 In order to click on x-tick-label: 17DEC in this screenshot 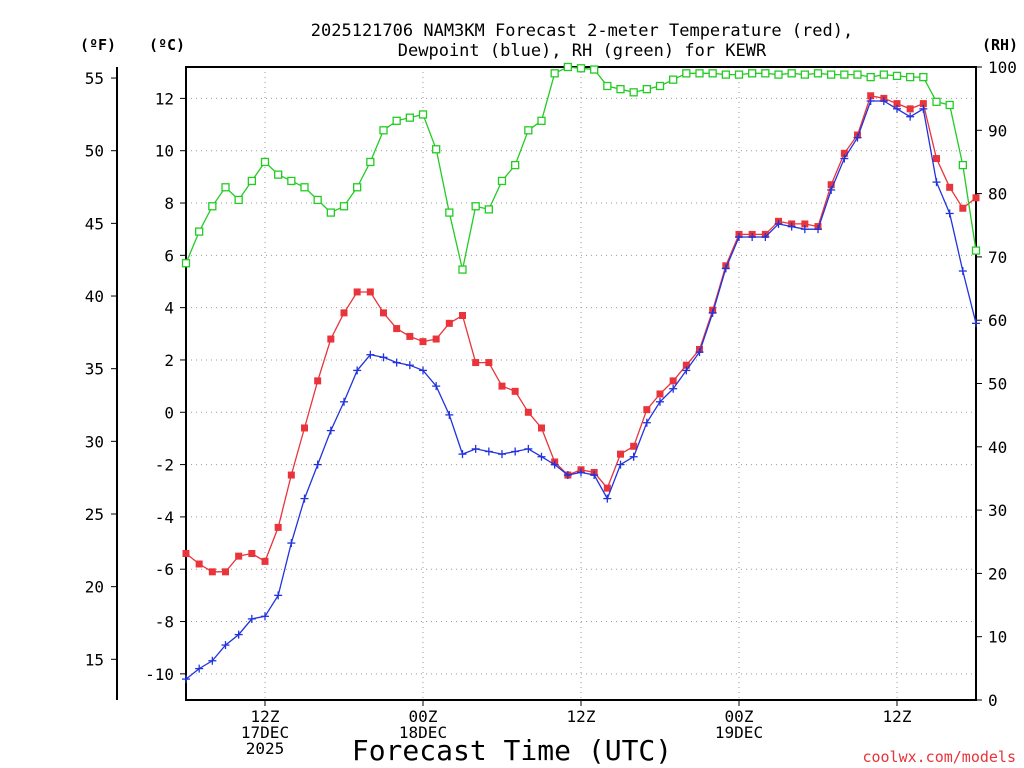, I will do `click(265, 732)`.